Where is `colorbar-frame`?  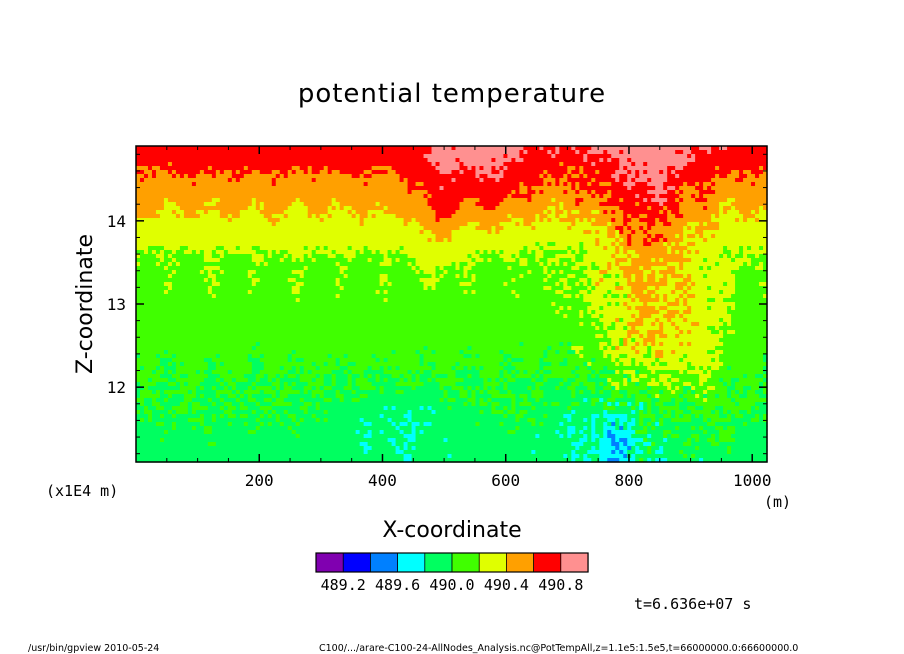 colorbar-frame is located at coordinates (452, 562).